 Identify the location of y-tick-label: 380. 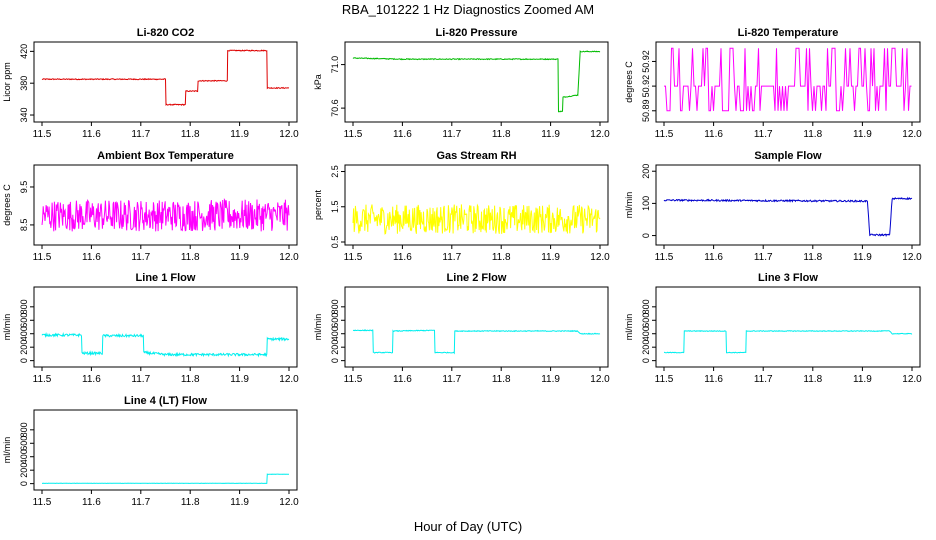
(24, 83).